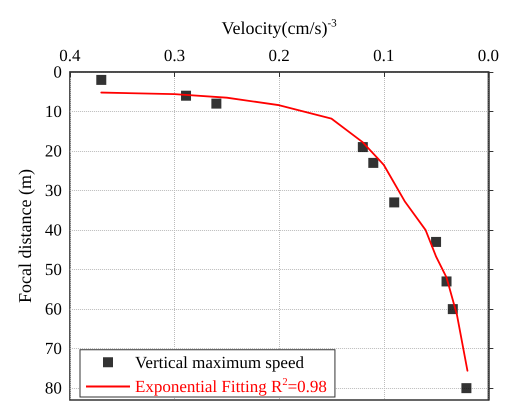 This screenshot has height=419, width=510. What do you see at coordinates (53, 309) in the screenshot?
I see `y-tick-label: 60` at bounding box center [53, 309].